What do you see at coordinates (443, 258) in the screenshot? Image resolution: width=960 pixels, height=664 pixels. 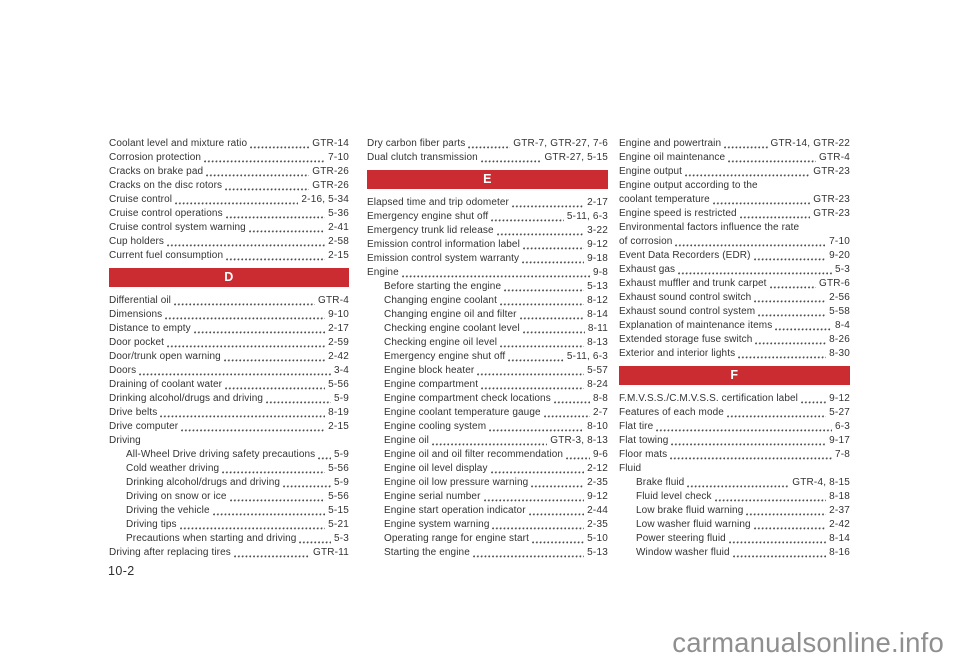 I see `index-entry-label: Emission control system warranty` at bounding box center [443, 258].